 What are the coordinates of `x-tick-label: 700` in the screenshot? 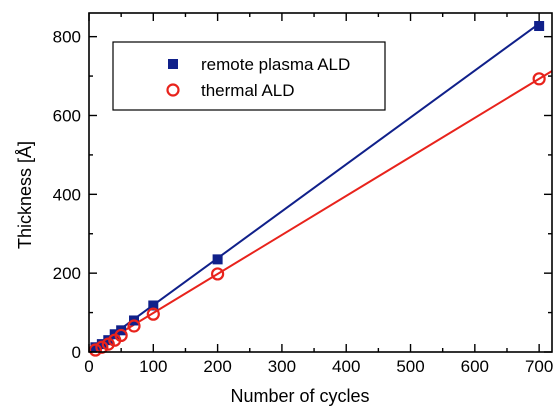 It's located at (539, 366).